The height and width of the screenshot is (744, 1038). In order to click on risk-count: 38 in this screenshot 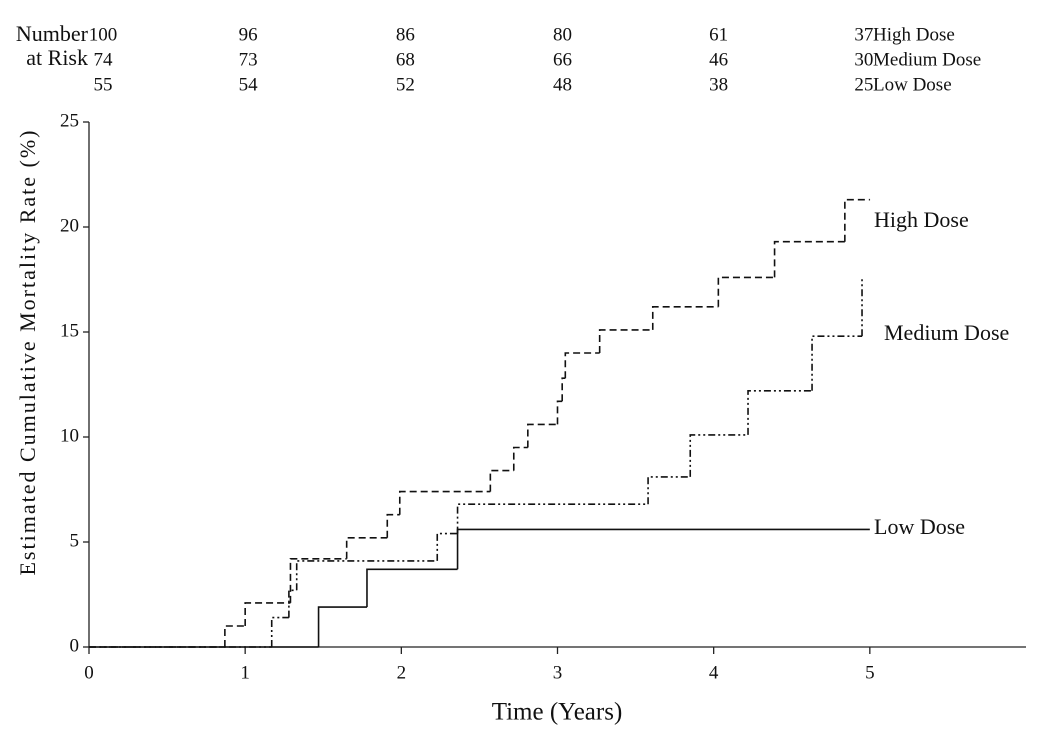, I will do `click(718, 84)`.